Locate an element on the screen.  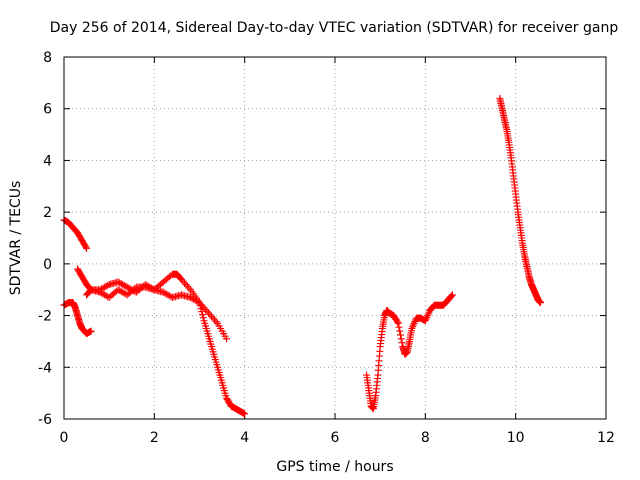
y-tick-label: 2 is located at coordinates (47, 213).